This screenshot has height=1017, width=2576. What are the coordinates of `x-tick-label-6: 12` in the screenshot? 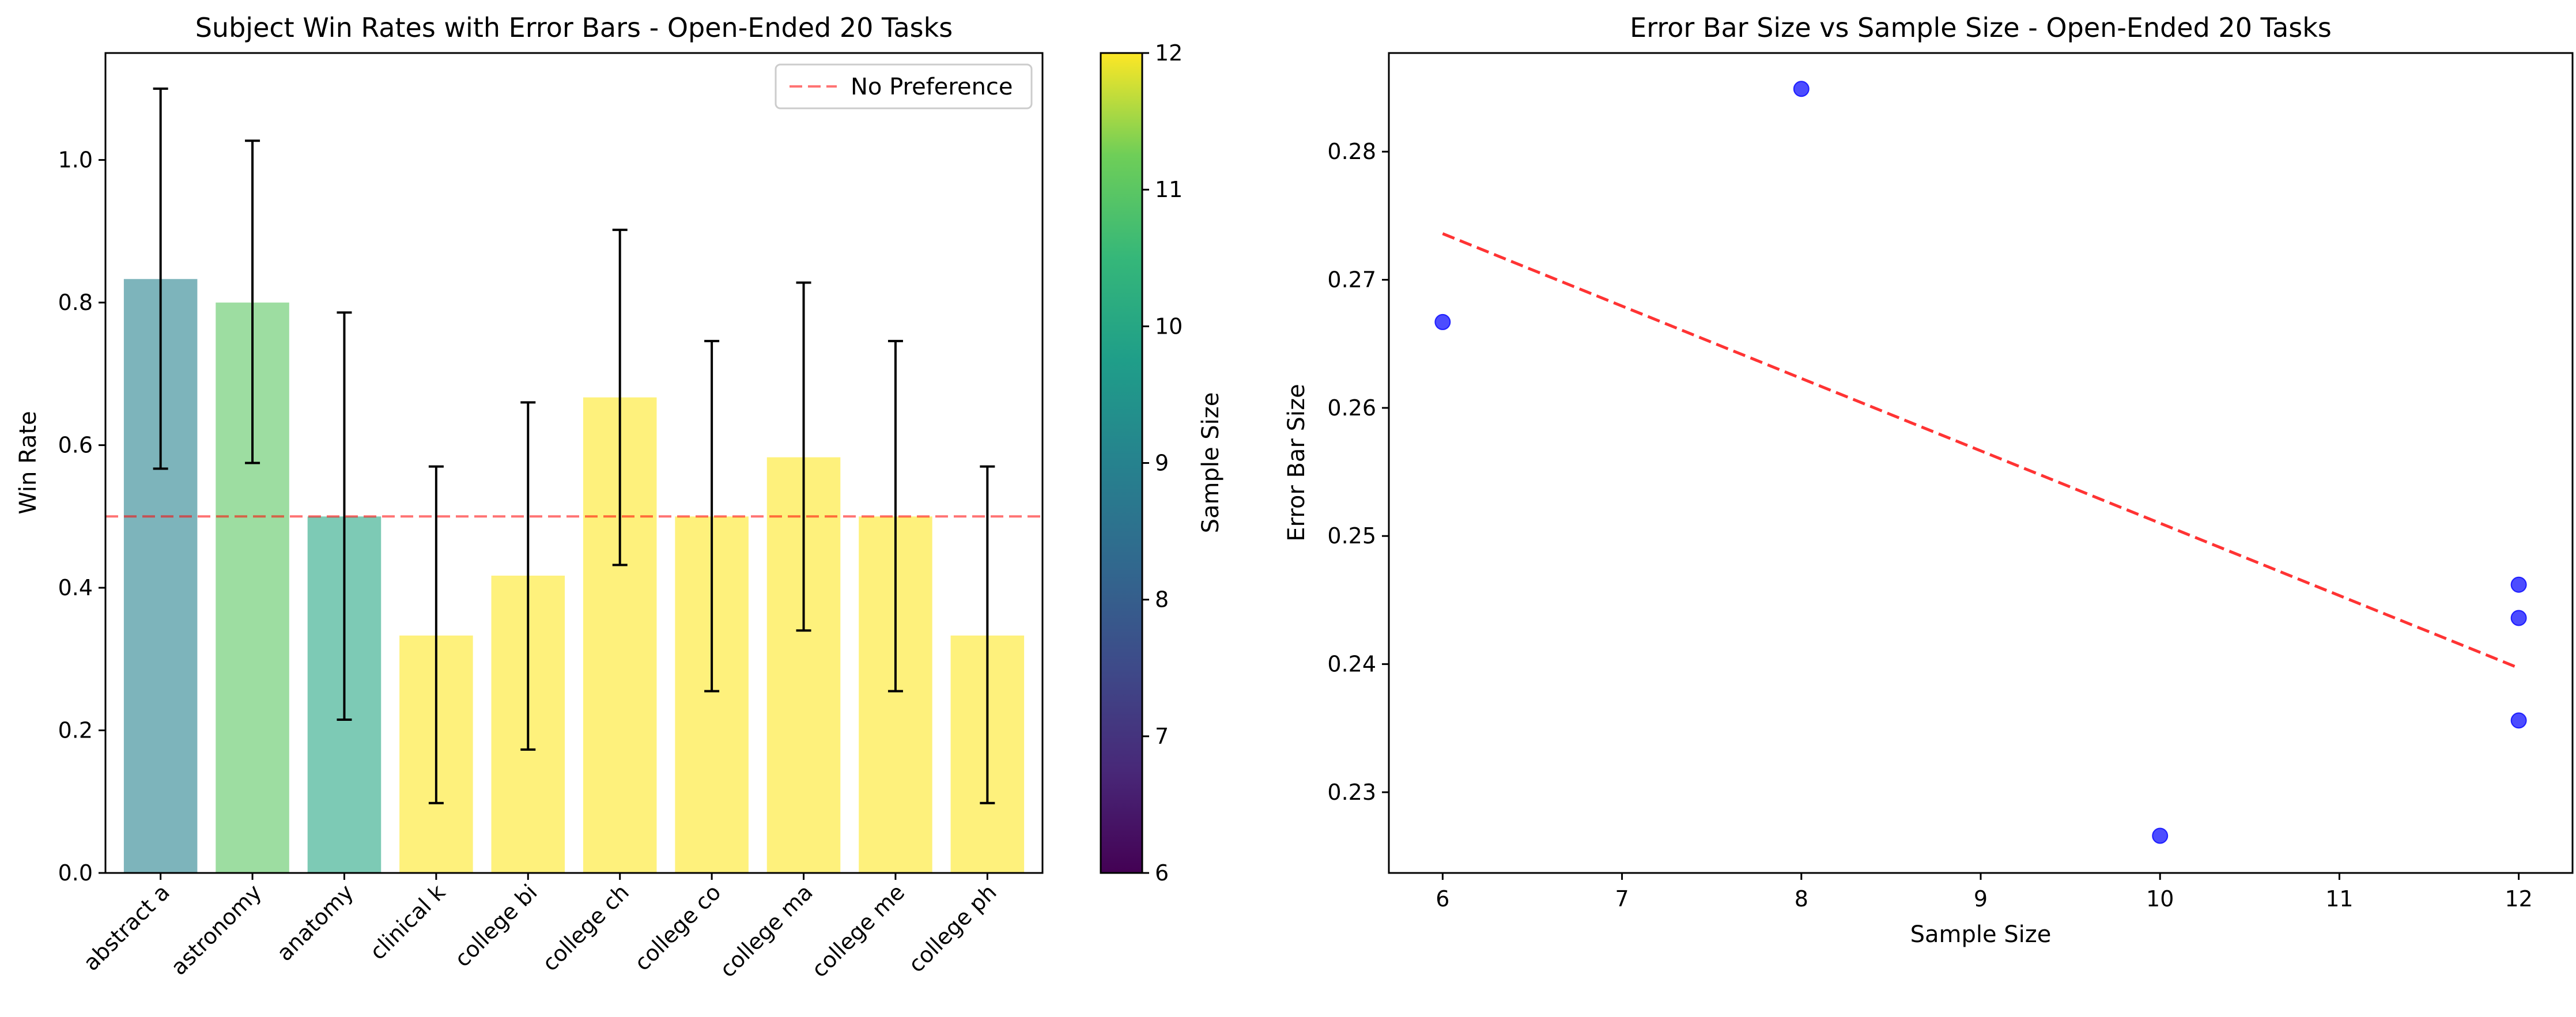 It's located at (2518, 899).